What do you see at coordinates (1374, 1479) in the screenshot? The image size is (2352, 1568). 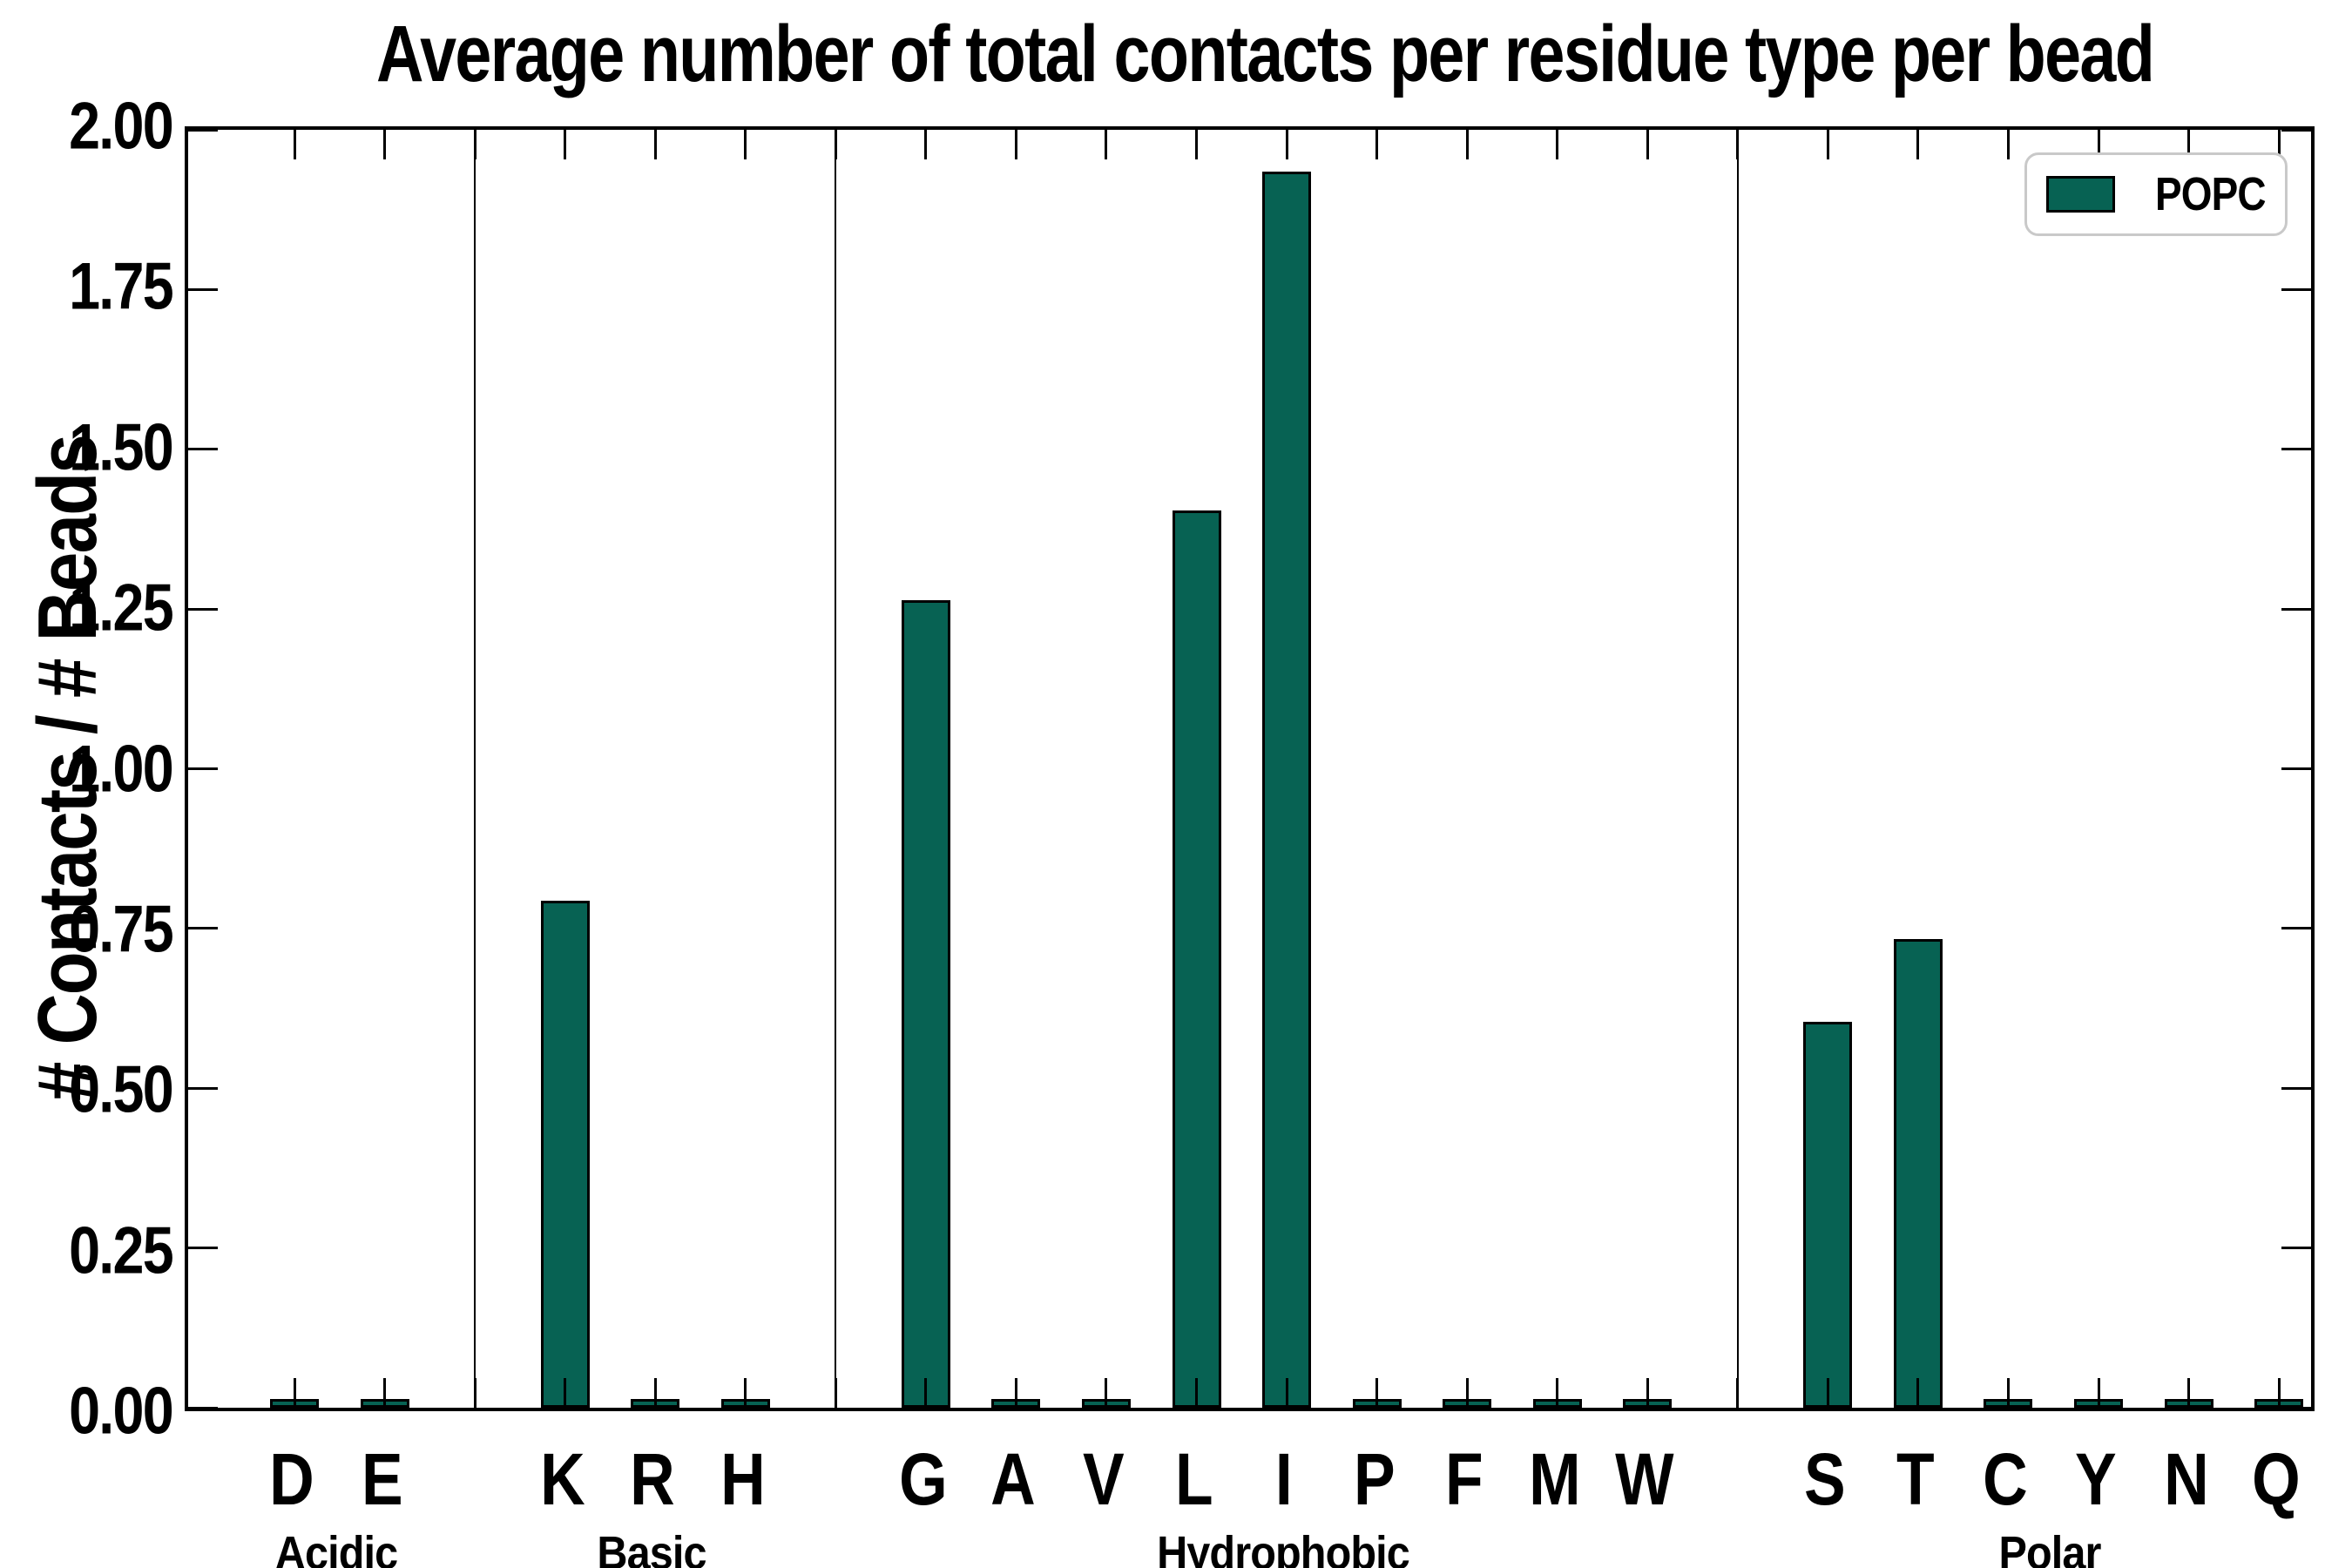 I see `x-tick-label-P: P` at bounding box center [1374, 1479].